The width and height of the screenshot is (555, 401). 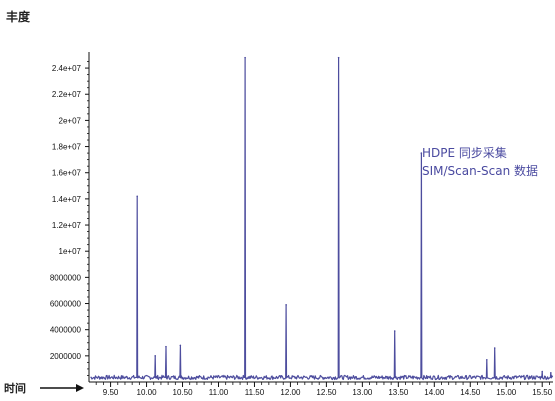 What do you see at coordinates (70, 120) in the screenshot?
I see `y-tick-label: 2e+07` at bounding box center [70, 120].